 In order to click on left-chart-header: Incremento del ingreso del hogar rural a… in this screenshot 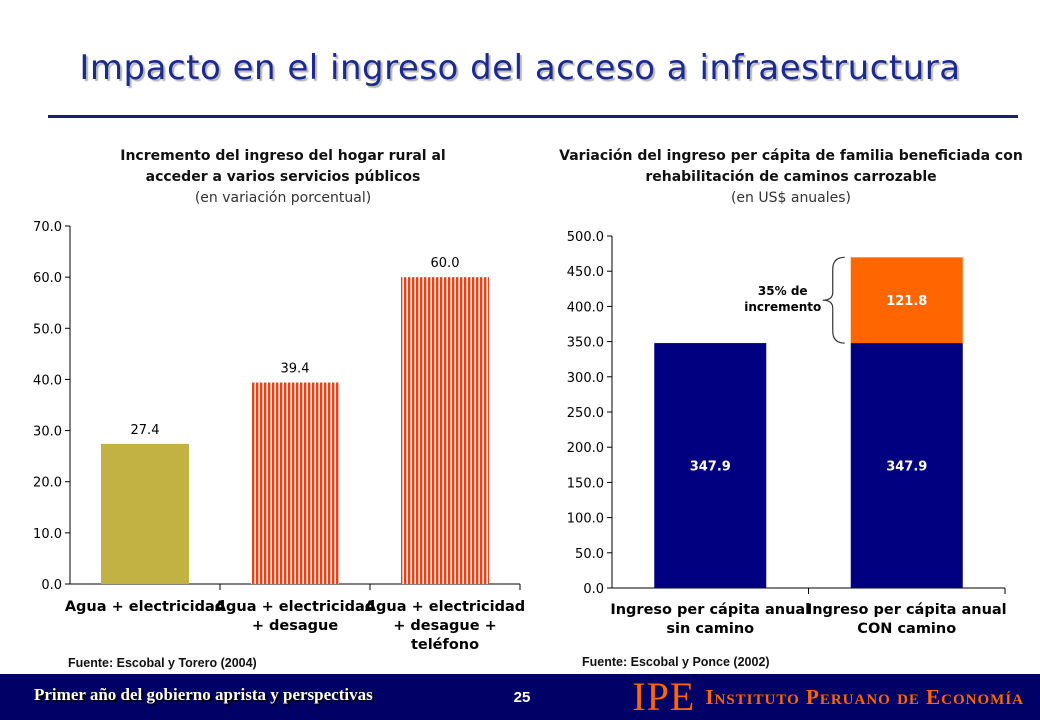, I will do `click(283, 177)`.